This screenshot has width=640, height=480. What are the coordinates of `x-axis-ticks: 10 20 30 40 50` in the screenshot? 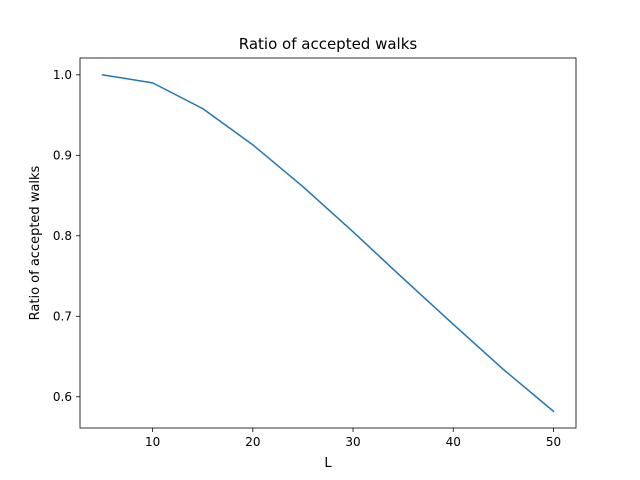 It's located at (353, 438).